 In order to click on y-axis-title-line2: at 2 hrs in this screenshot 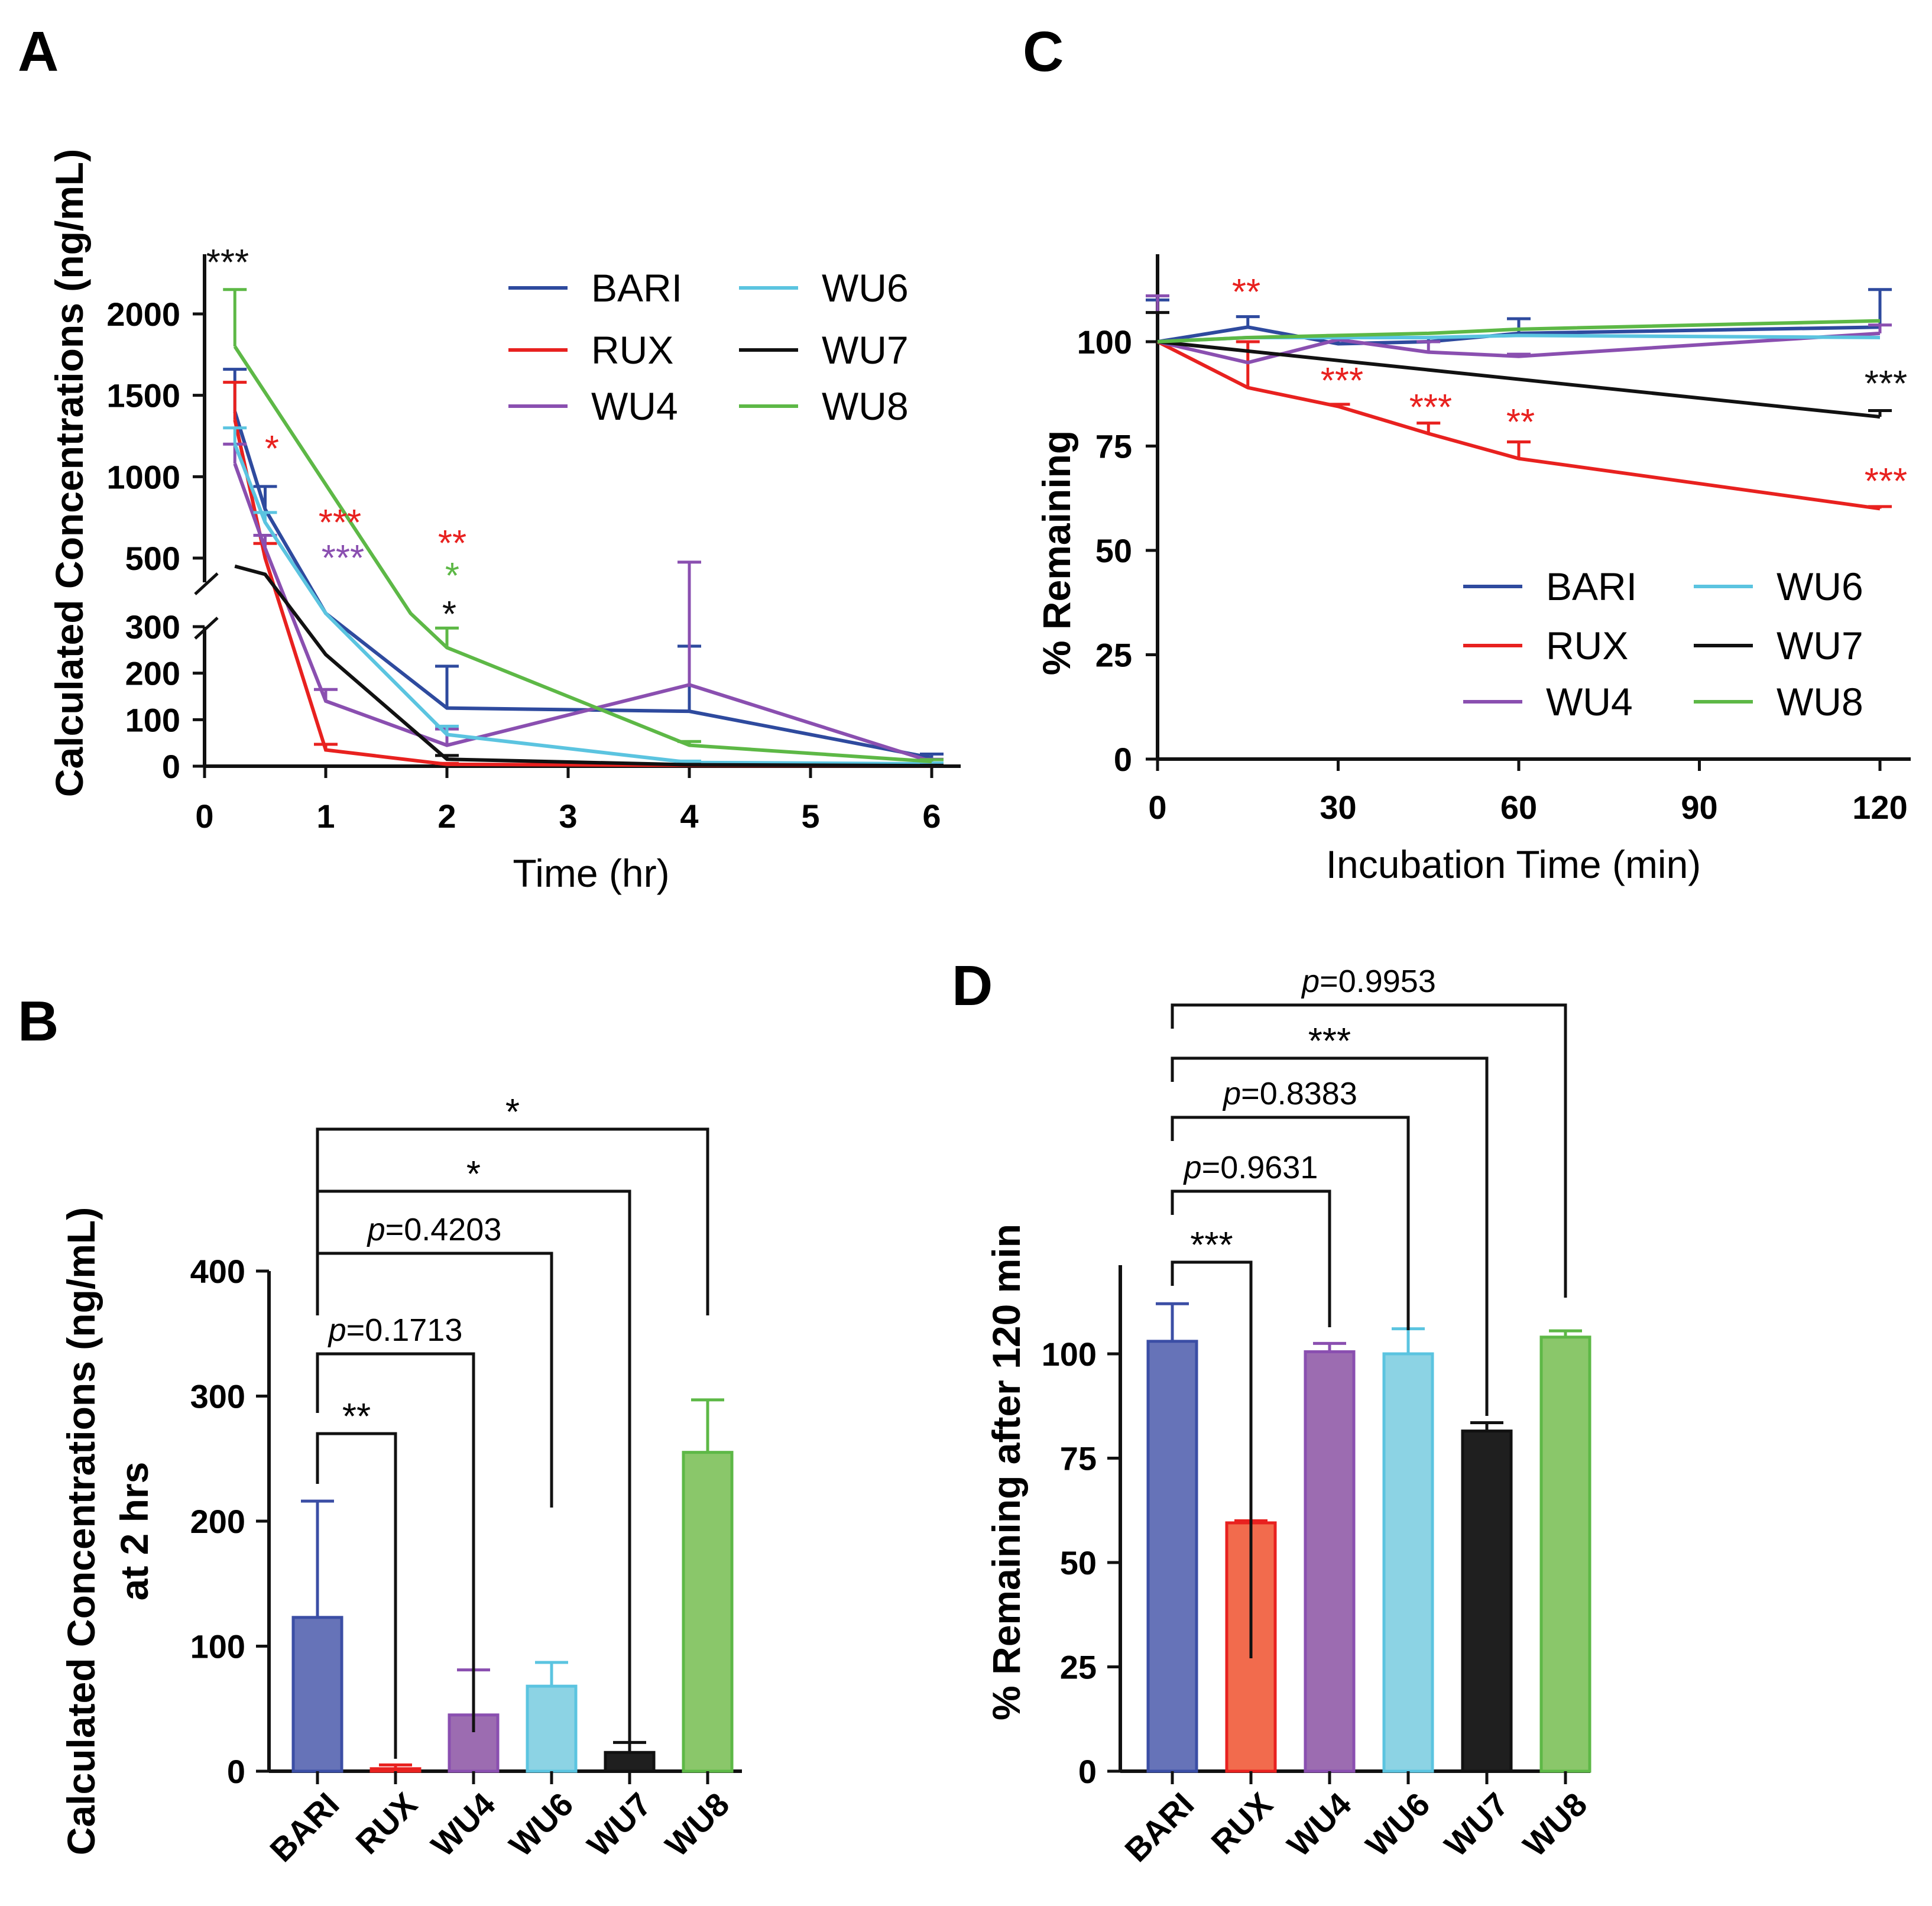, I will do `click(134, 1531)`.